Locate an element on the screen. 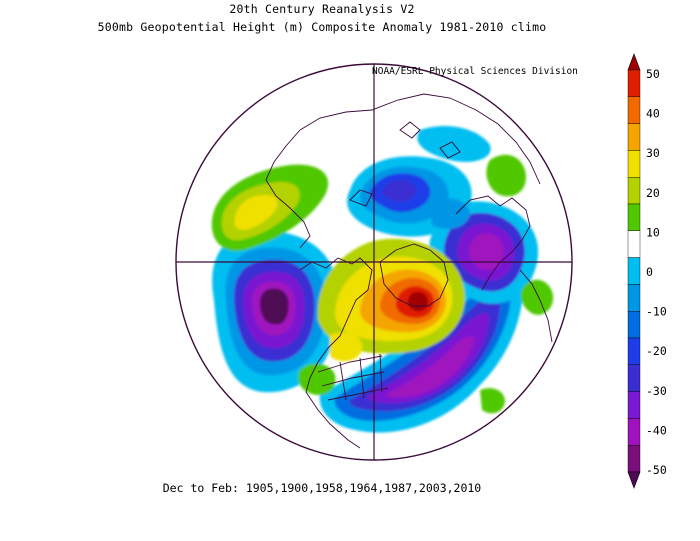  arctic-islands is located at coordinates (405, 164).